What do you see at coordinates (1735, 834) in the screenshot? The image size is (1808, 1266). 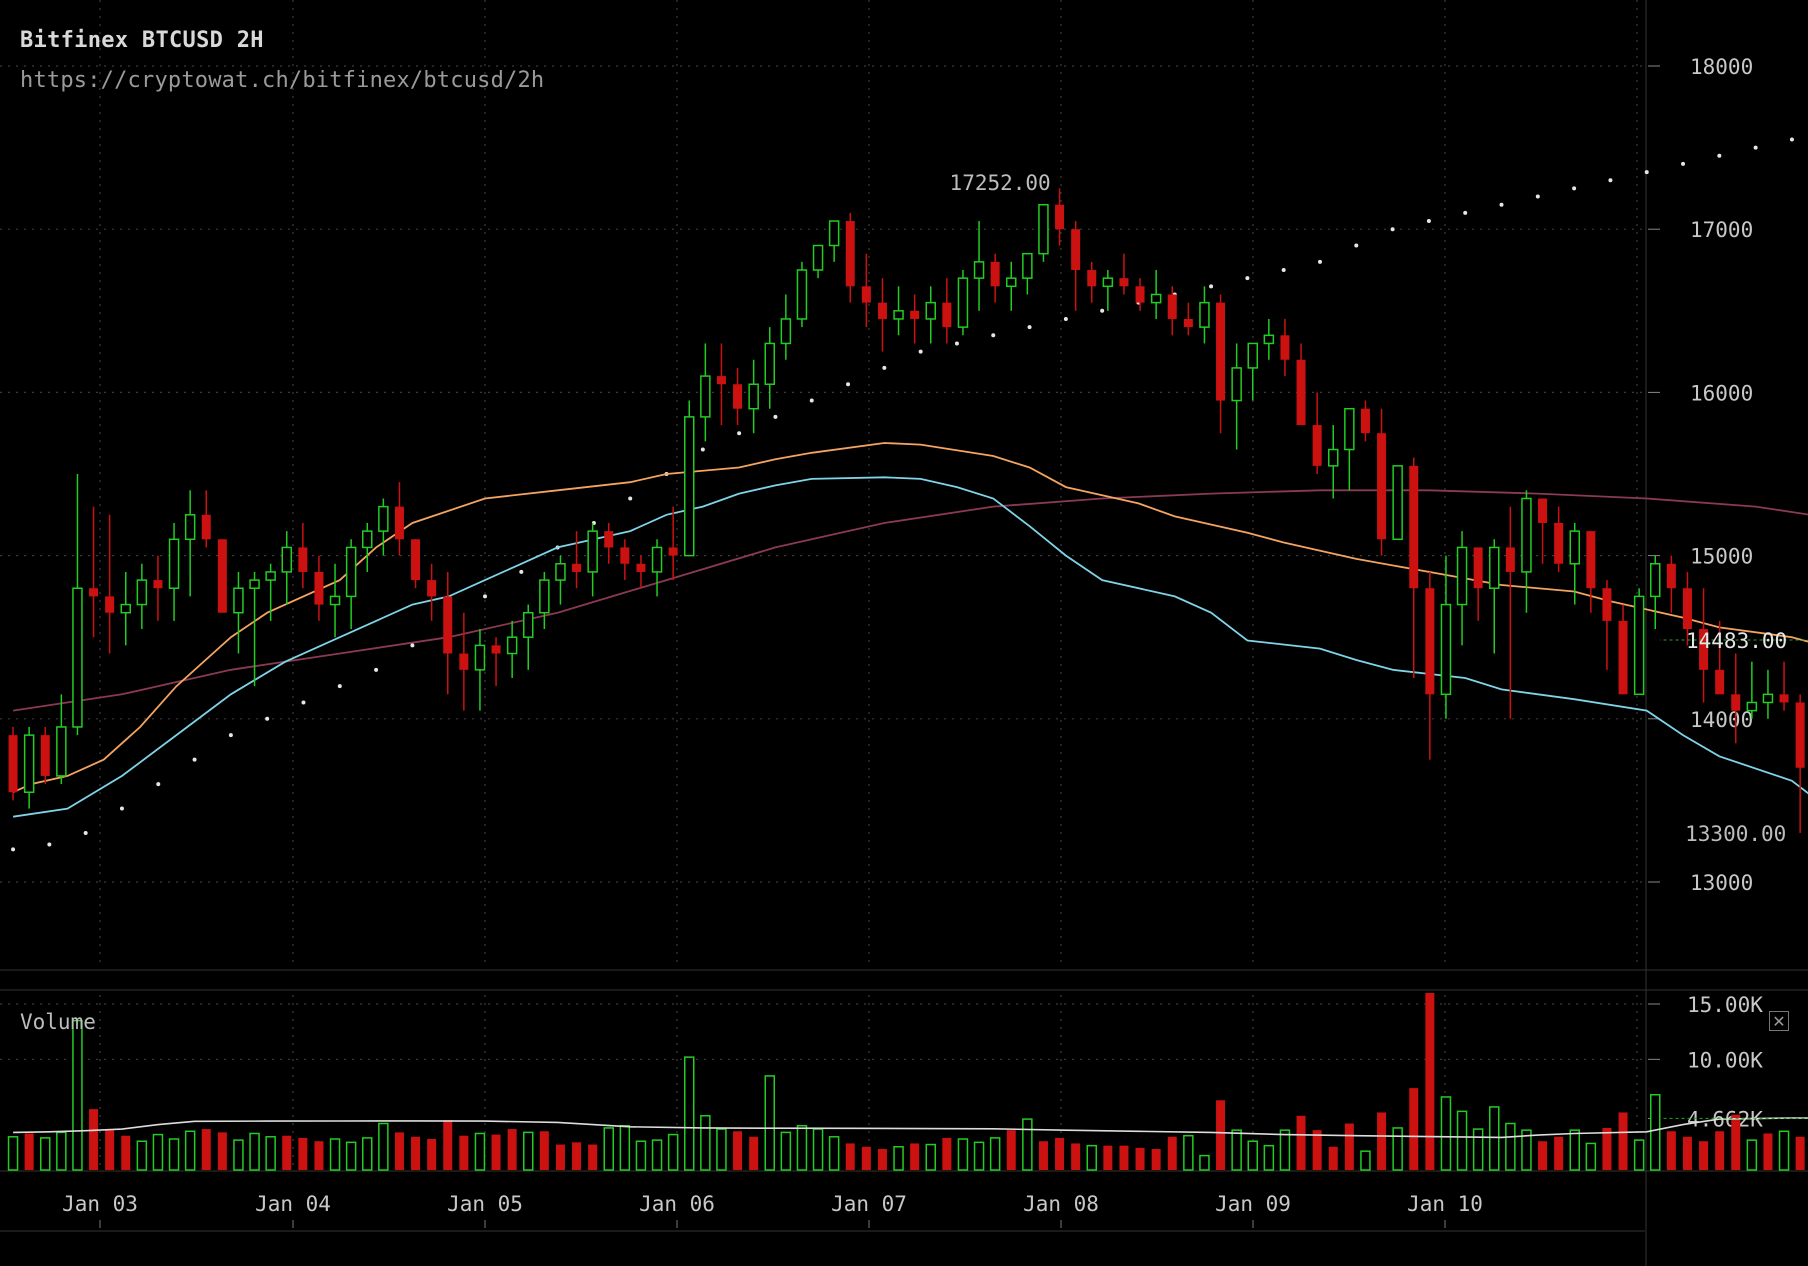 I see `low-price-annotation: 13300.00` at bounding box center [1735, 834].